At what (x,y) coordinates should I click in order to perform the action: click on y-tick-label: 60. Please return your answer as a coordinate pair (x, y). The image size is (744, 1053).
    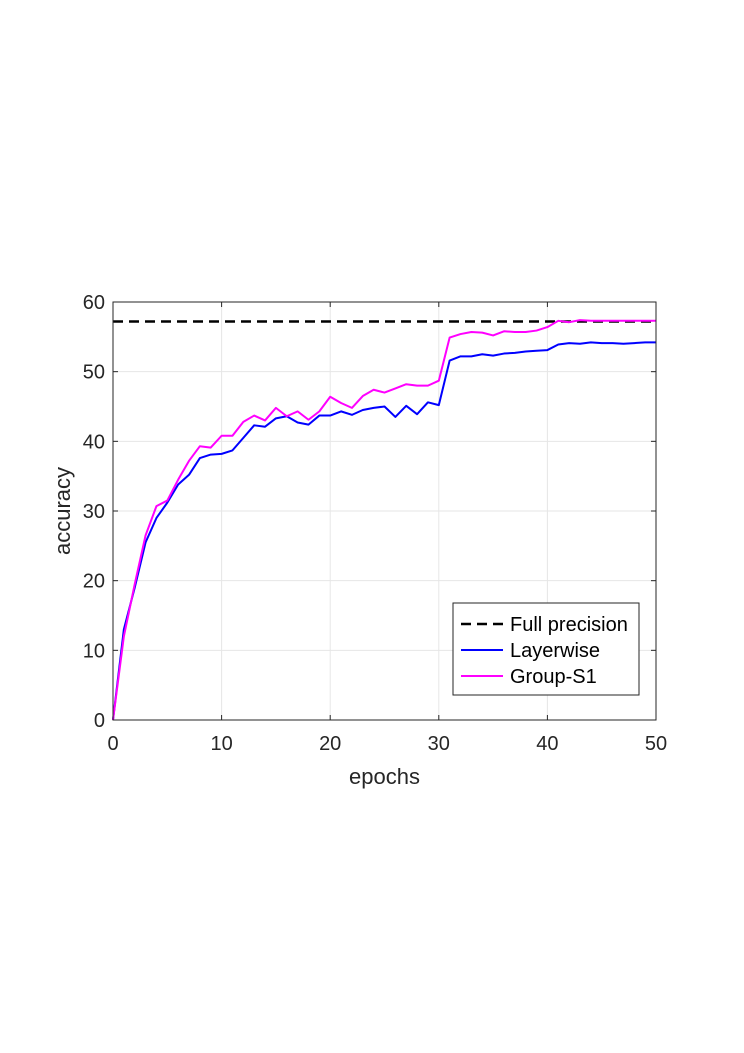
    Looking at the image, I should click on (94, 303).